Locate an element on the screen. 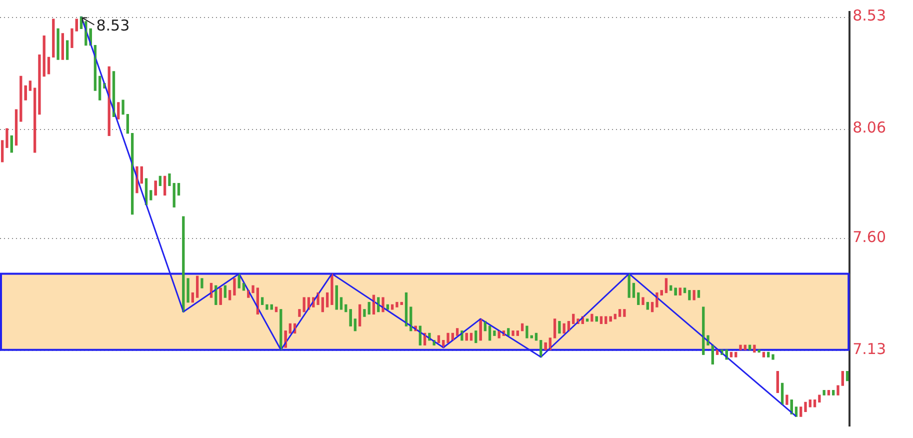  y-tick-label: 8.53 is located at coordinates (869, 15).